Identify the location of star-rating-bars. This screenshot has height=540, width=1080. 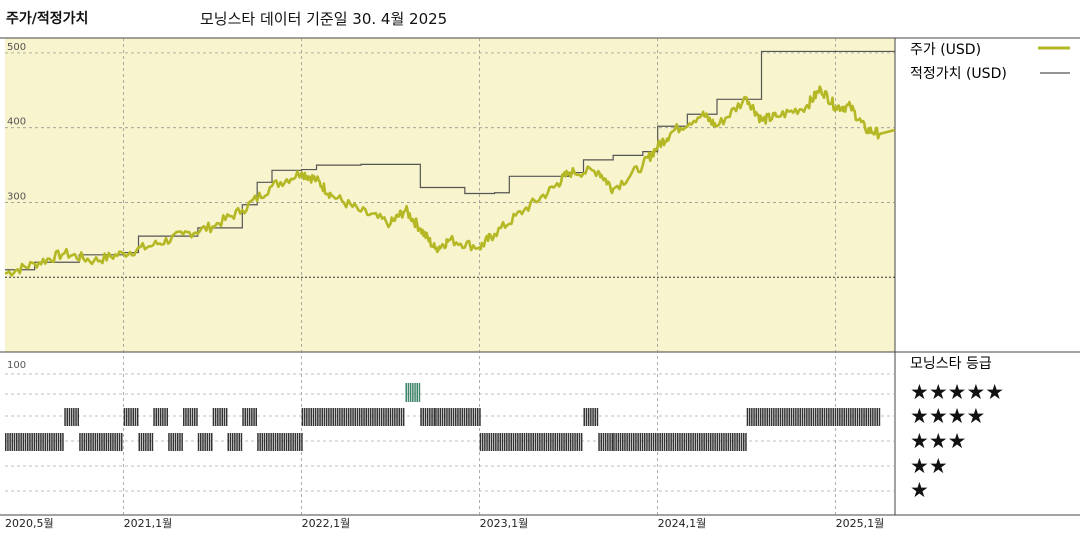
(443, 417).